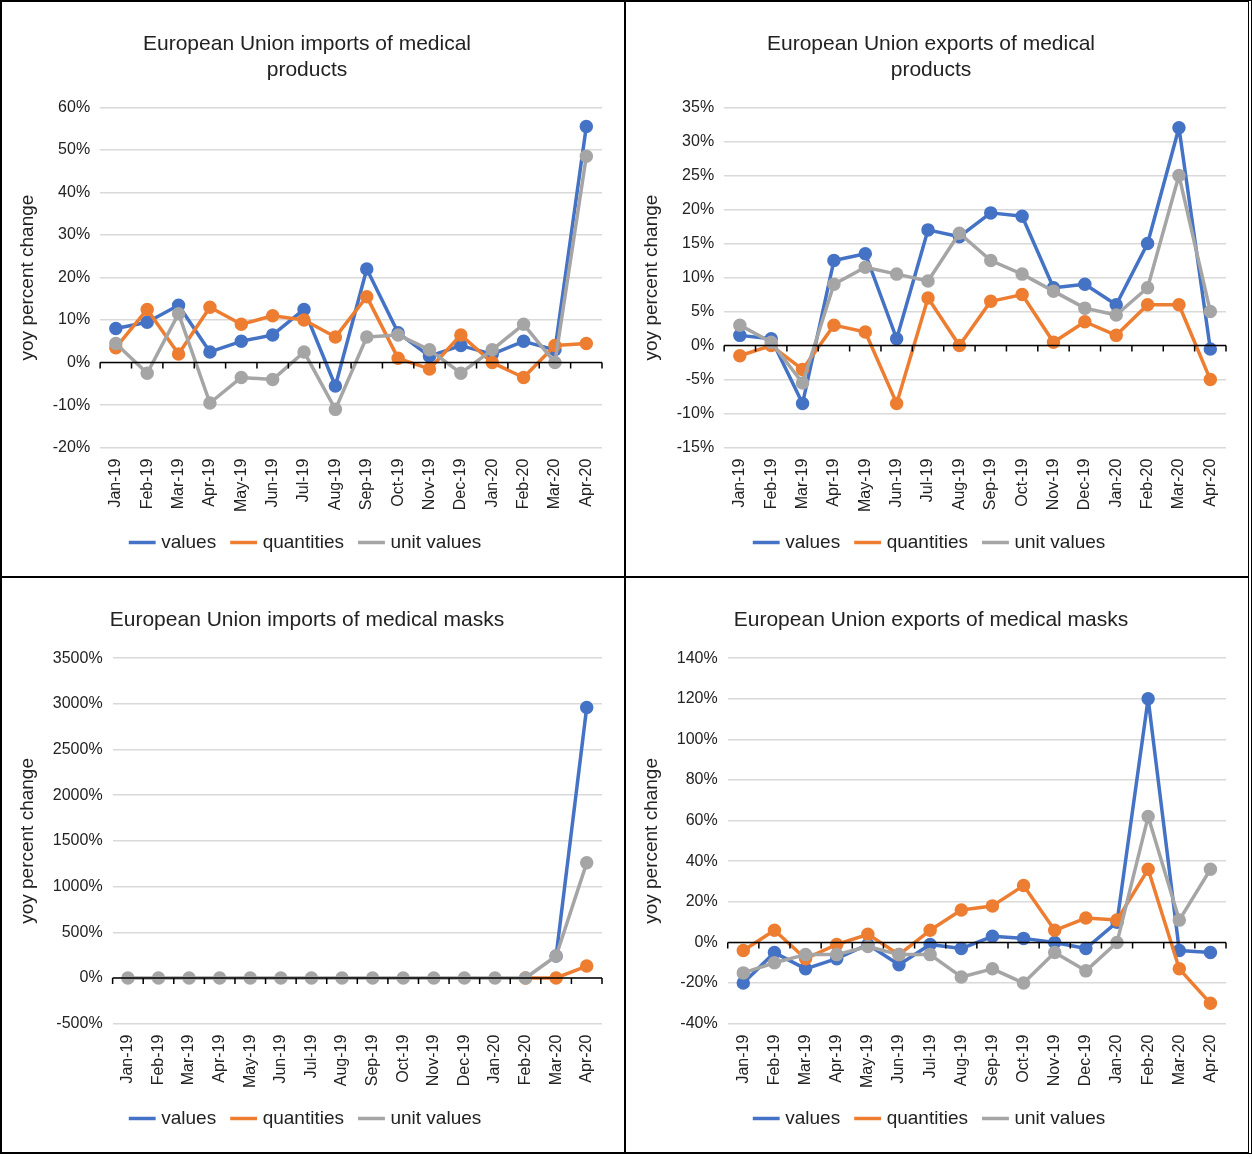  What do you see at coordinates (697, 698) in the screenshot?
I see `y-tick-label: 120%` at bounding box center [697, 698].